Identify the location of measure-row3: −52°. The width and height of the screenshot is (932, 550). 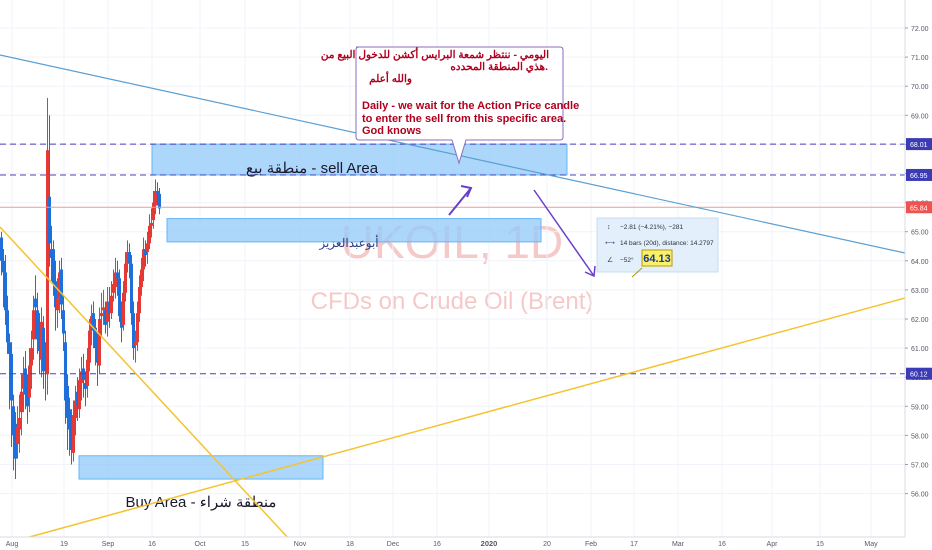
(627, 260).